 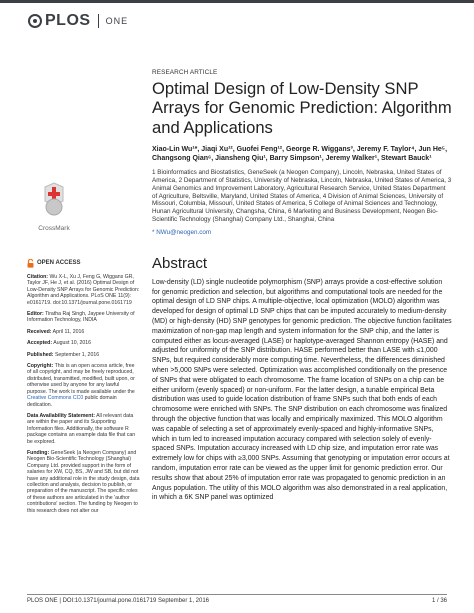 What do you see at coordinates (68, 331) in the screenshot?
I see `received-date: April 11, 2016` at bounding box center [68, 331].